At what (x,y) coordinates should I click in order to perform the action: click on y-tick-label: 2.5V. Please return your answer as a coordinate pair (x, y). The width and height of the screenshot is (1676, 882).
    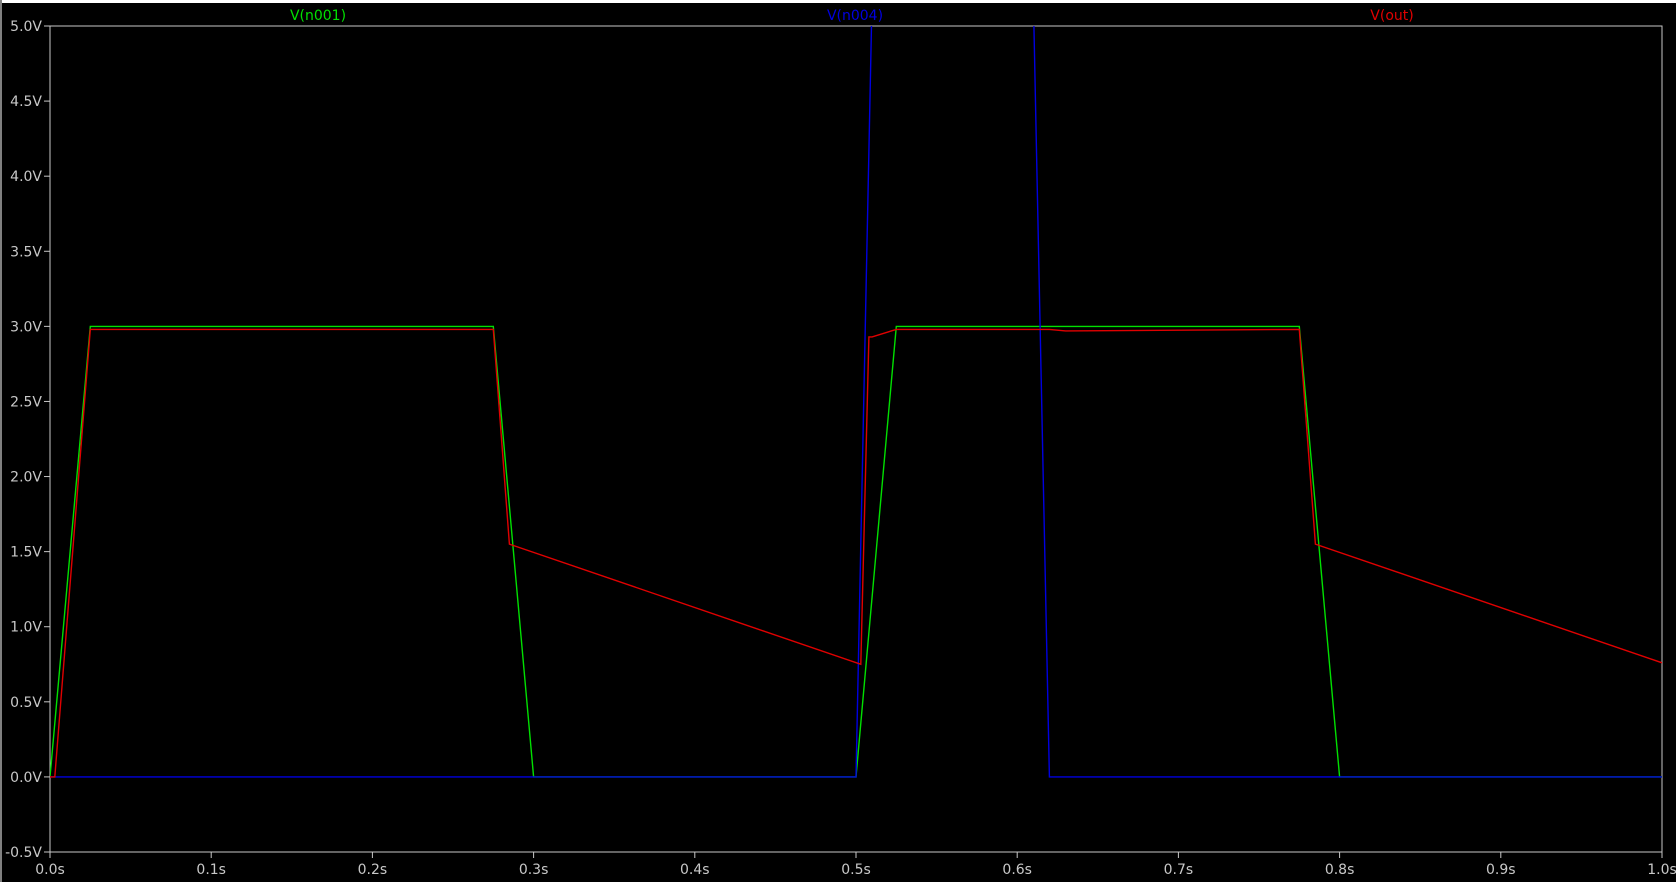
    Looking at the image, I should click on (26, 402).